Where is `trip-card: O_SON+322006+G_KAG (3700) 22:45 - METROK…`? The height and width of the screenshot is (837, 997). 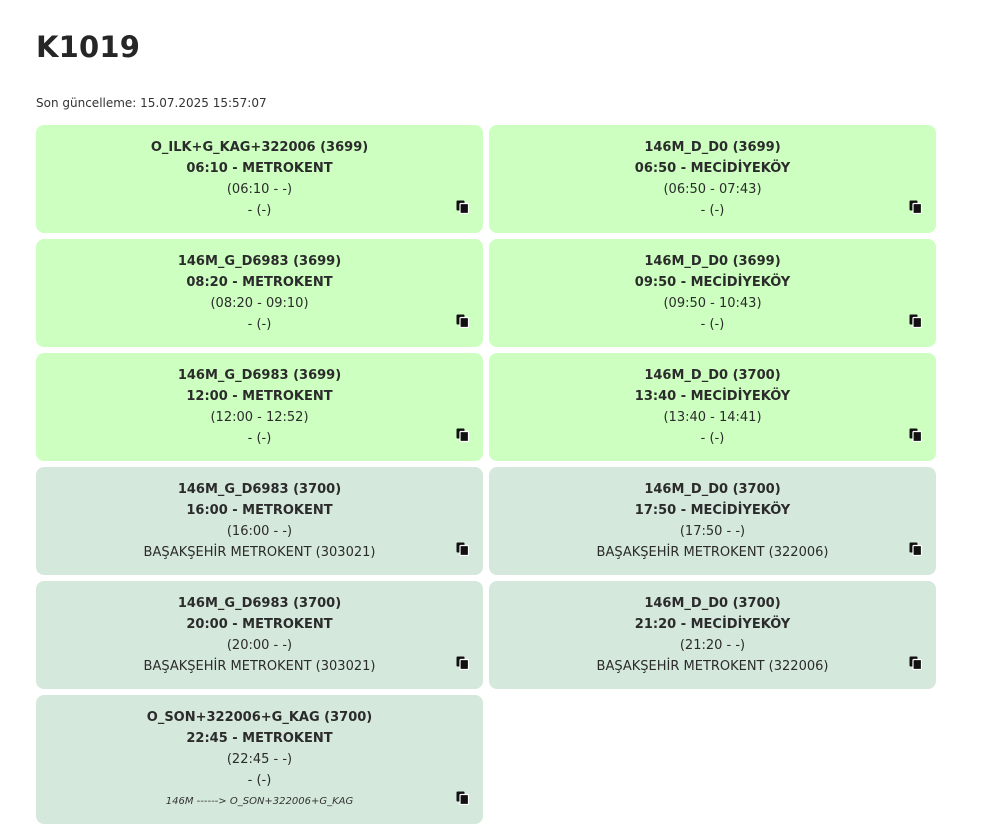
trip-card: O_SON+322006+G_KAG (3700) 22:45 - METROK… is located at coordinates (259, 759).